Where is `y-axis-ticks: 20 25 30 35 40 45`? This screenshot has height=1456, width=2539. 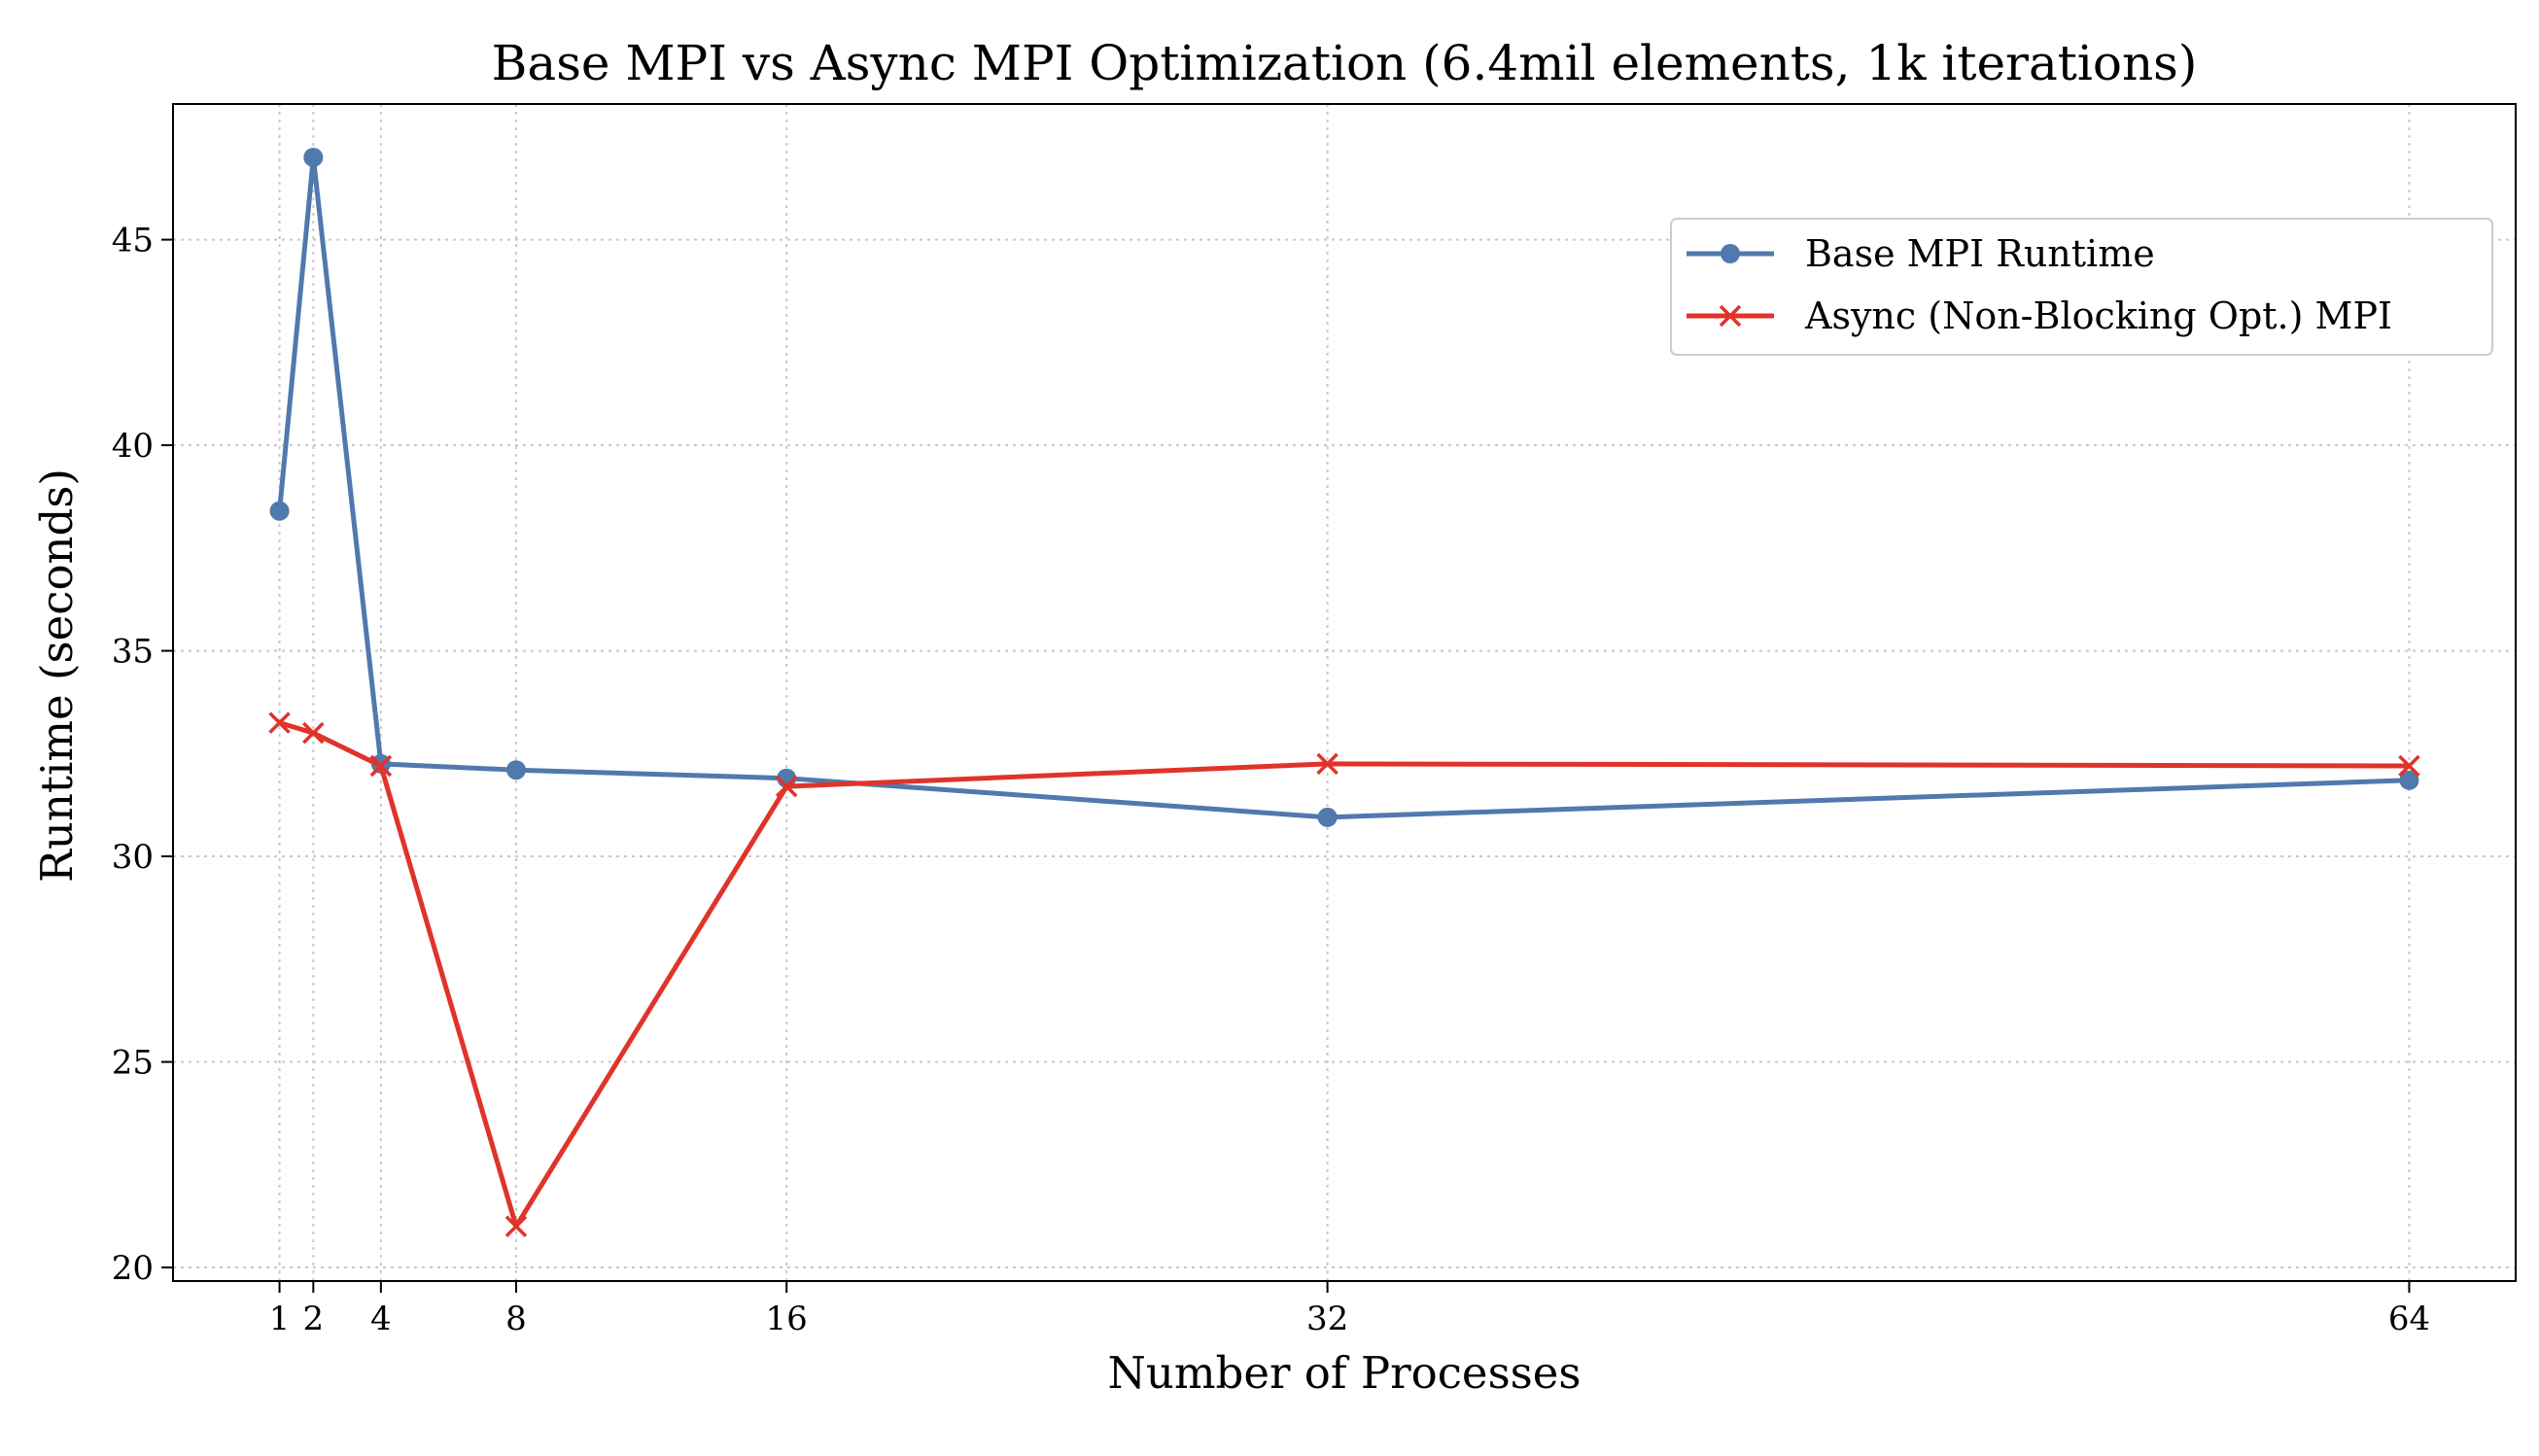 y-axis-ticks: 20 25 30 35 40 45 is located at coordinates (142, 755).